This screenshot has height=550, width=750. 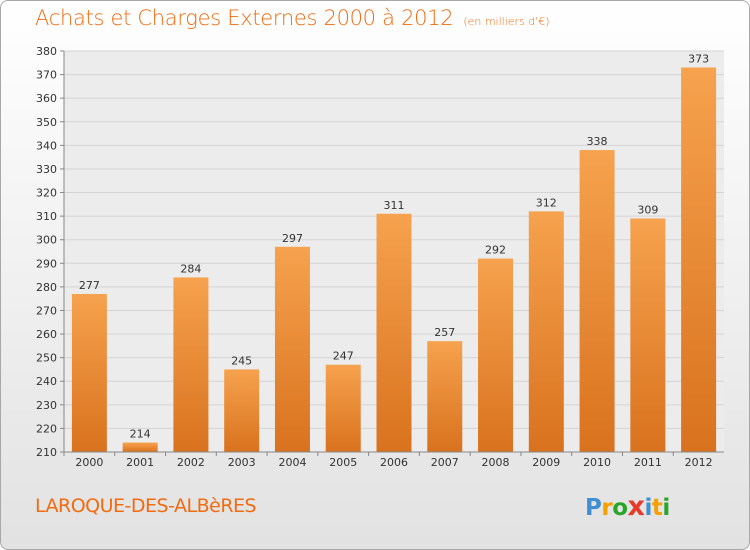 What do you see at coordinates (546, 462) in the screenshot?
I see `x-tick-label: 2009` at bounding box center [546, 462].